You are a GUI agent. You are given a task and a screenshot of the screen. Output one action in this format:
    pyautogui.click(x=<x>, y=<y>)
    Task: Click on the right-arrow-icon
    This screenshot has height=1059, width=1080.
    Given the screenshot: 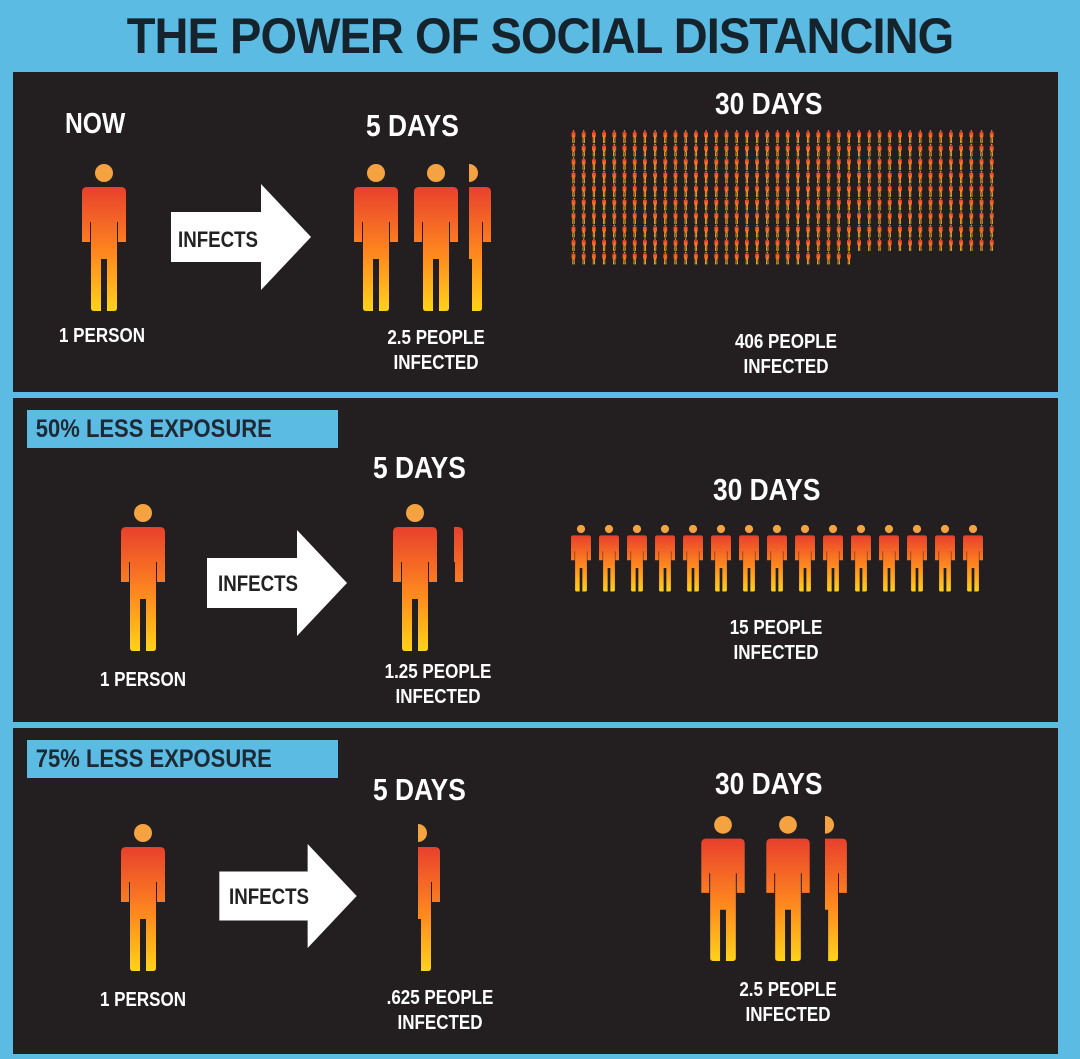 What is the action you would take?
    pyautogui.click(x=241, y=237)
    